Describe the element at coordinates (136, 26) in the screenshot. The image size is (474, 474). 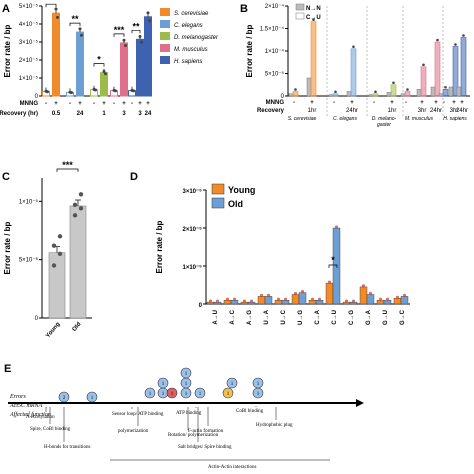
I see `a-significance-label: **` at that location.